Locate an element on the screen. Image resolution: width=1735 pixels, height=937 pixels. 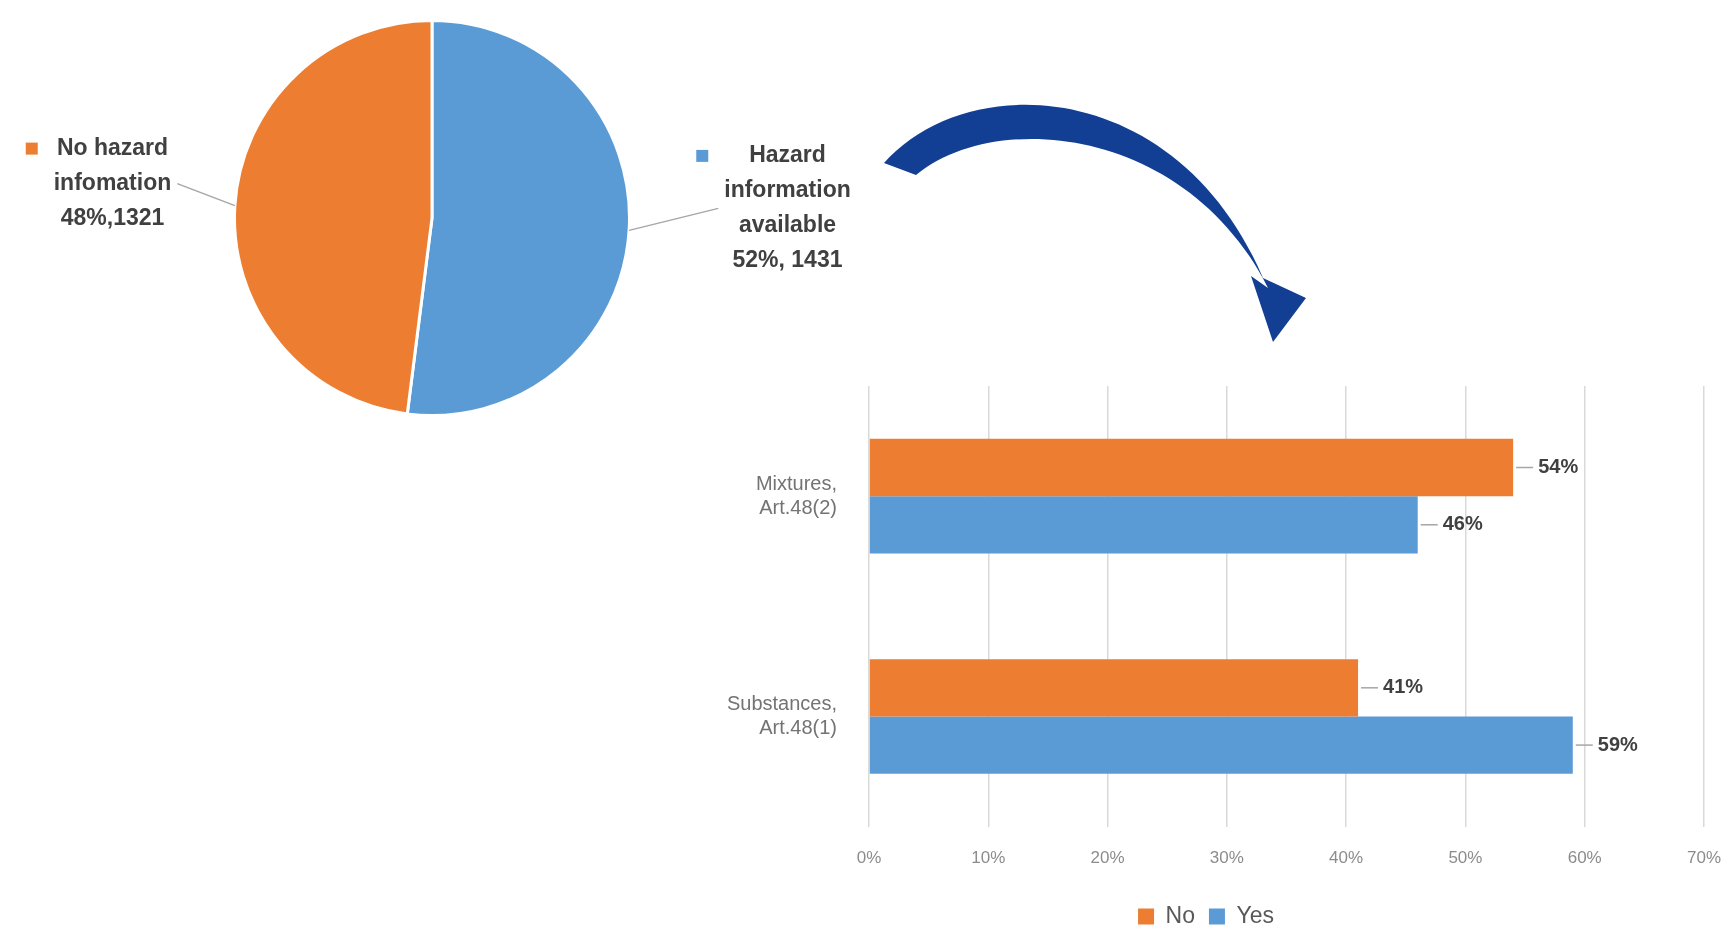
data-label: 46% is located at coordinates (1462, 523).